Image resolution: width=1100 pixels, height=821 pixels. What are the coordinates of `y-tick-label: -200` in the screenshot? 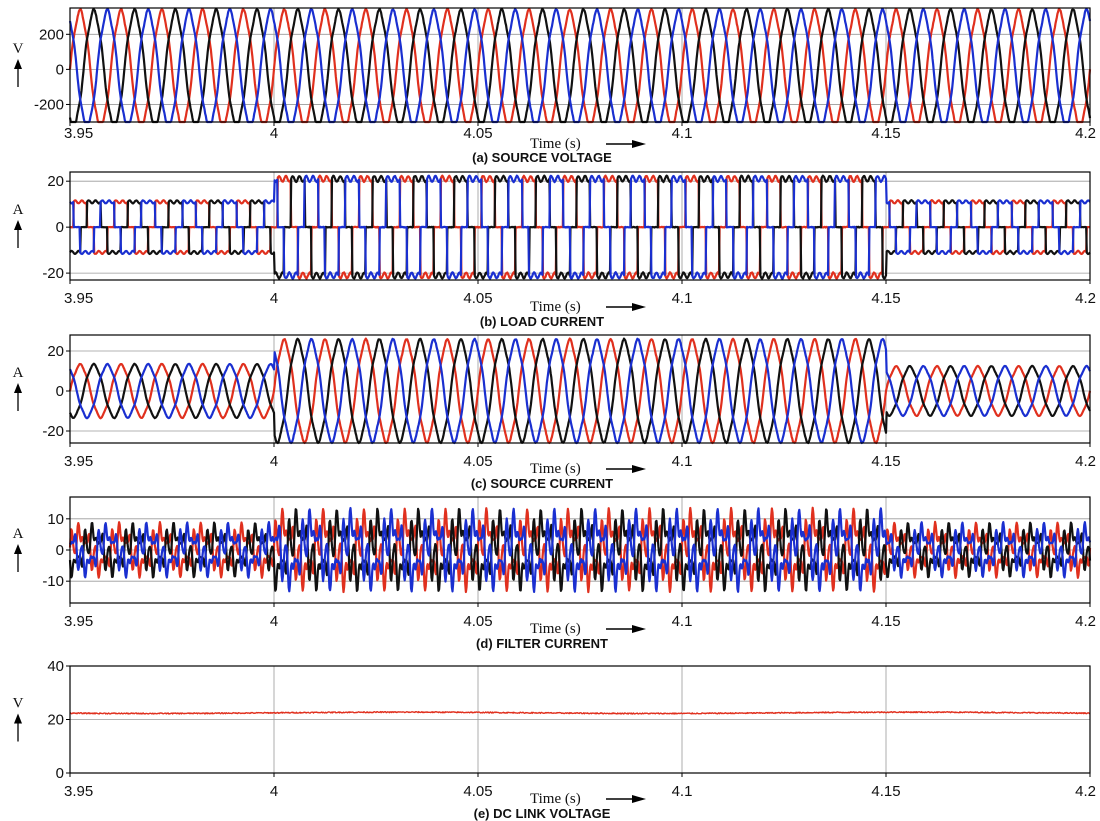 It's located at (49, 104).